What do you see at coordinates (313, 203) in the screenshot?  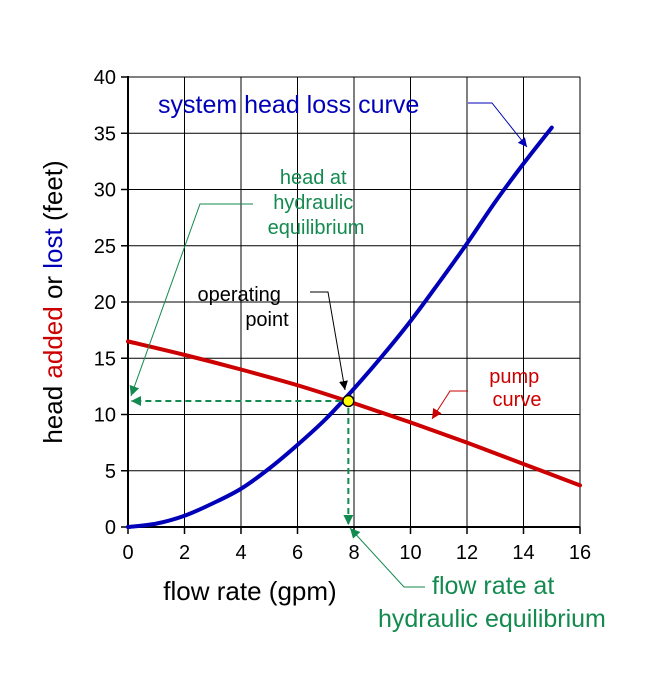 I see `head-equilibrium-label-line2: hydraulic` at bounding box center [313, 203].